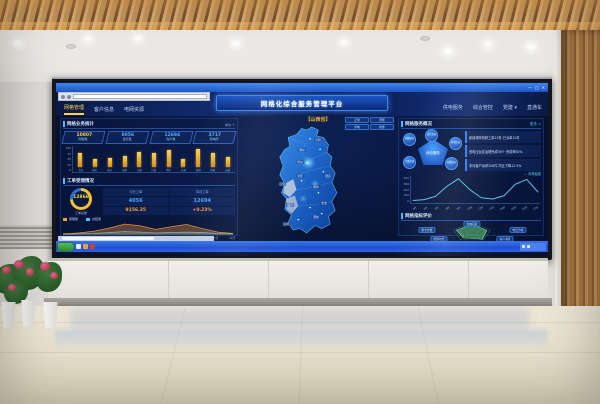 This screenshot has height=404, width=600. Describe the element at coordinates (286, 224) in the screenshot. I see `map-city-label: 运城` at that location.